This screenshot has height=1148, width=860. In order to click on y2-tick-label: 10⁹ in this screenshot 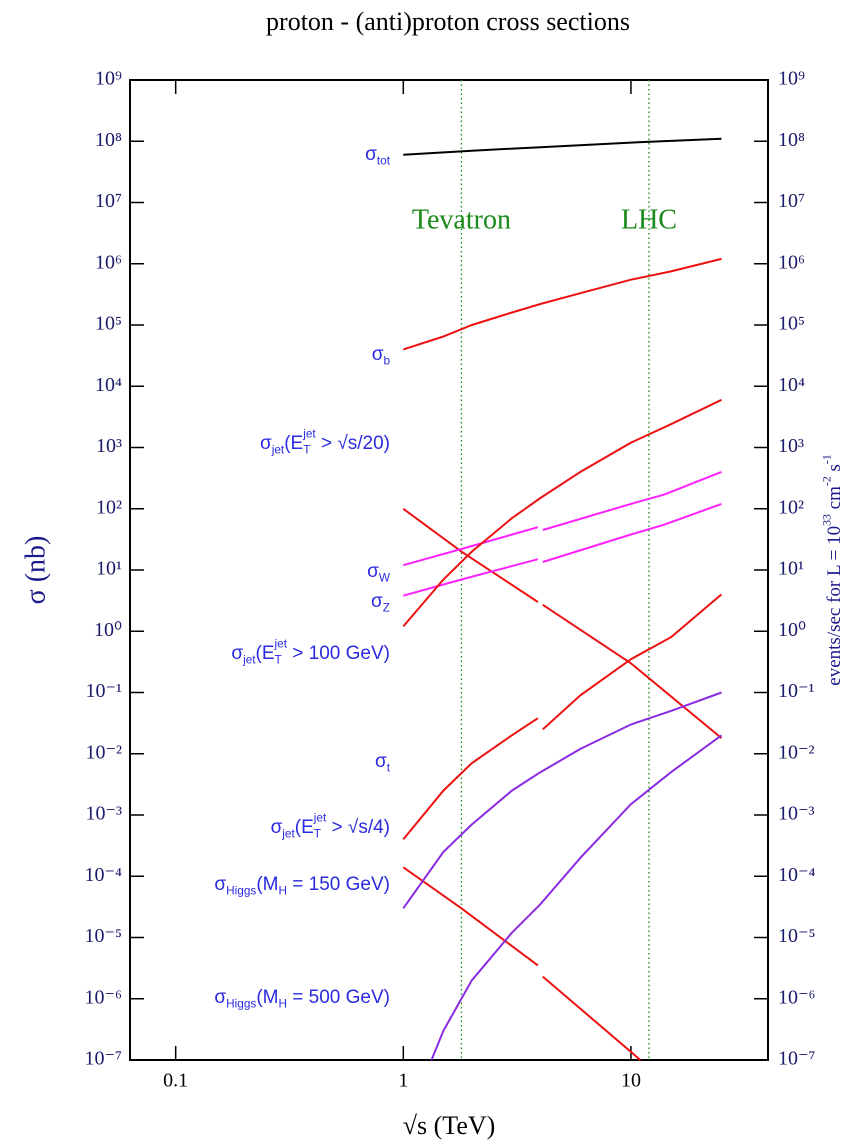, I will do `click(791, 79)`.